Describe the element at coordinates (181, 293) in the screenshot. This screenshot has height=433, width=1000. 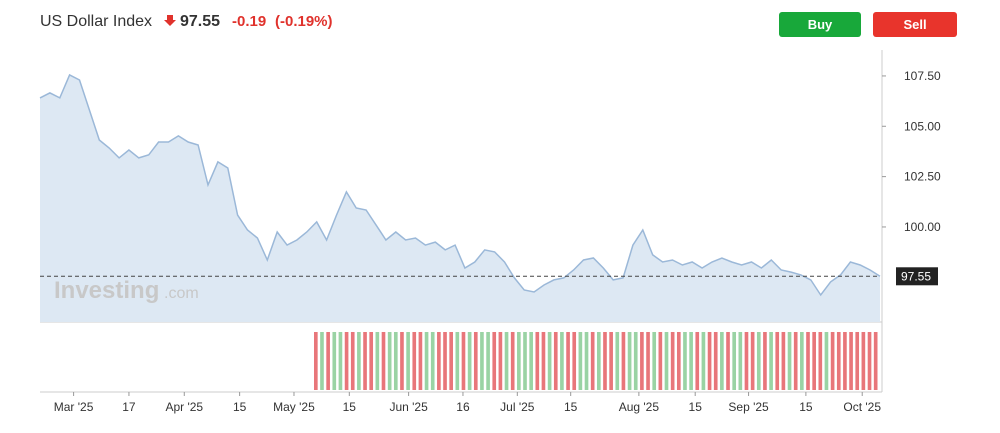
I see `watermark-suffix: .com` at that location.